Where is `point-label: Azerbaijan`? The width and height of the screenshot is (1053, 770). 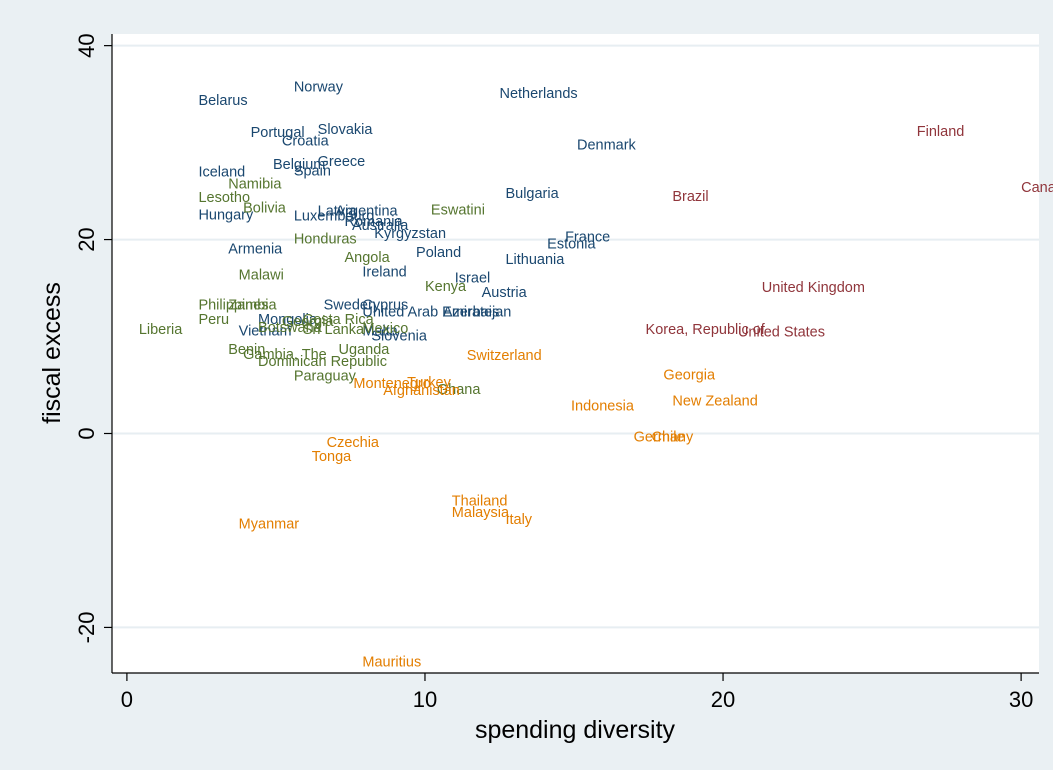 point-label: Azerbaijan is located at coordinates (477, 312).